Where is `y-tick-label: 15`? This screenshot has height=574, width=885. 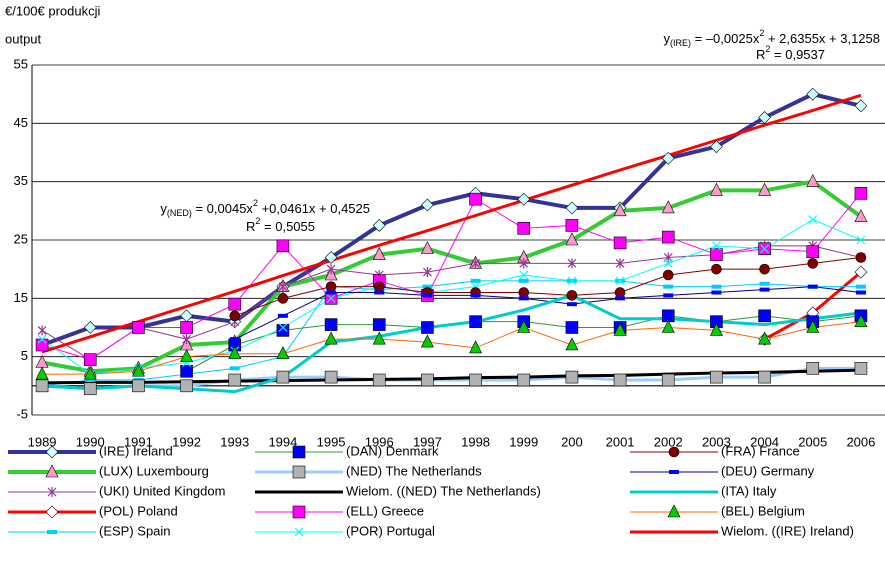
y-tick-label: 15 is located at coordinates (21, 297).